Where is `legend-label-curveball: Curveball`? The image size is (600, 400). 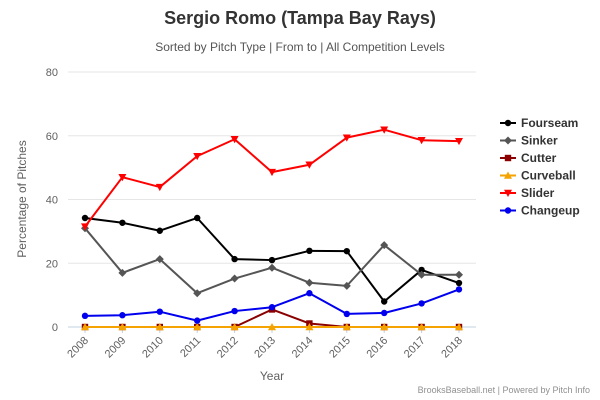 legend-label-curveball: Curveball is located at coordinates (548, 176).